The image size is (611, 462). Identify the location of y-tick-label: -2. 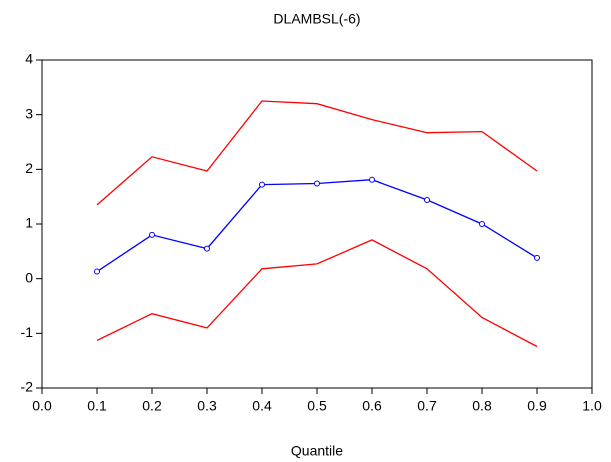
(27, 387).